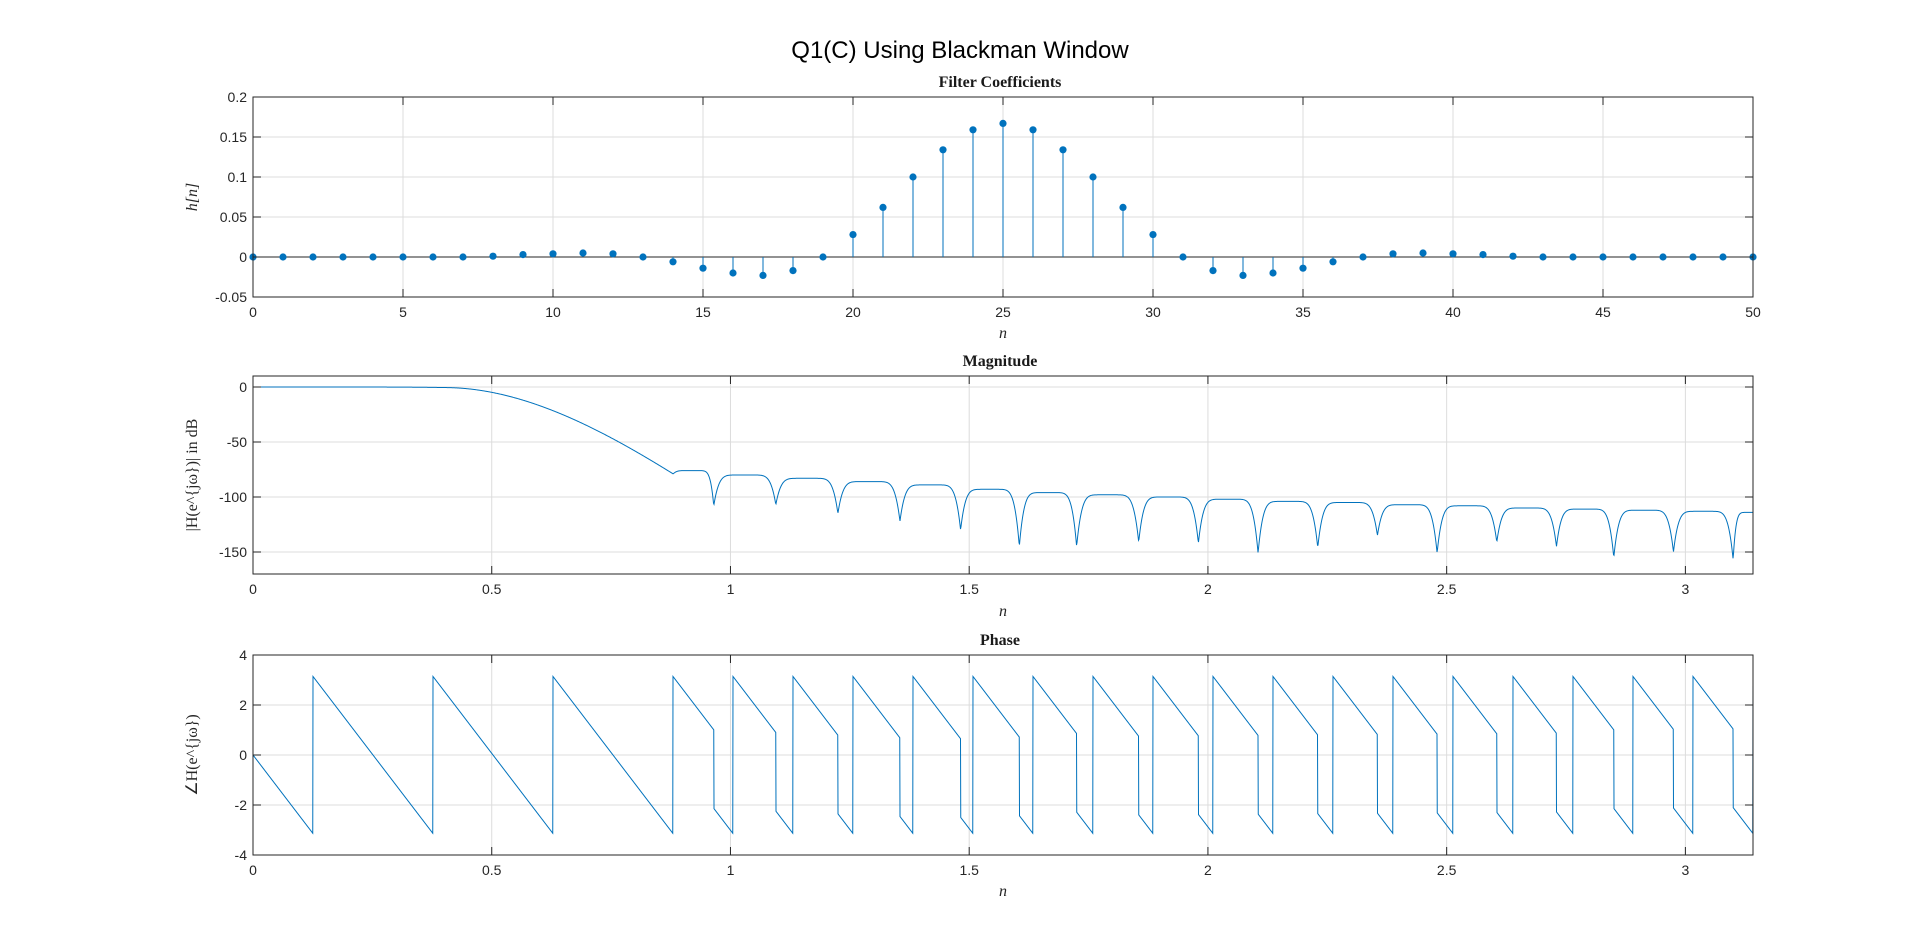  Describe the element at coordinates (233, 217) in the screenshot. I see `coefficients-ytick-label: 0.05` at that location.